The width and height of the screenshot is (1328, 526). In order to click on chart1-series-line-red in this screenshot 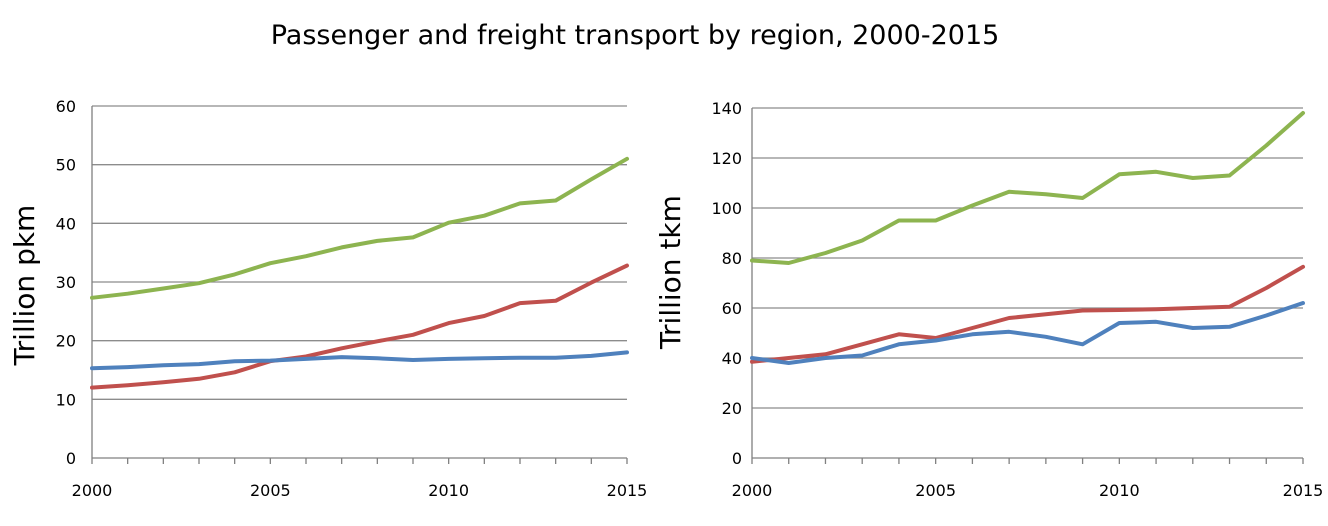, I will do `click(359, 326)`.